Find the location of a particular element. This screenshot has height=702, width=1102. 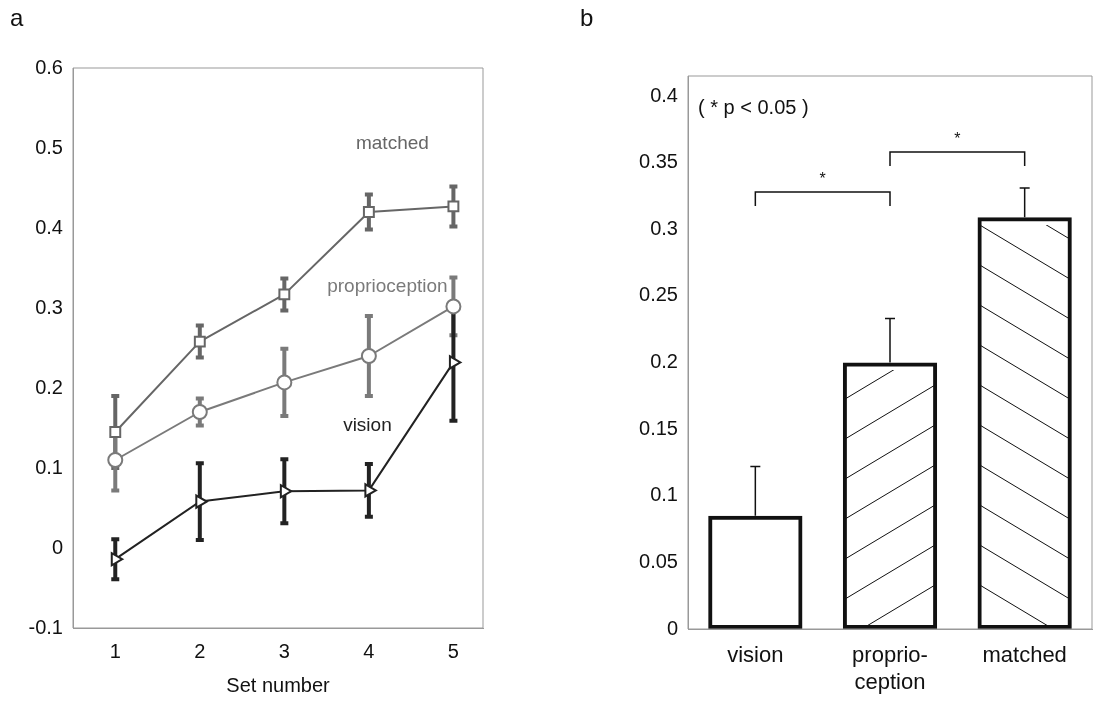

y-tick-label: 0.05 is located at coordinates (658, 560).